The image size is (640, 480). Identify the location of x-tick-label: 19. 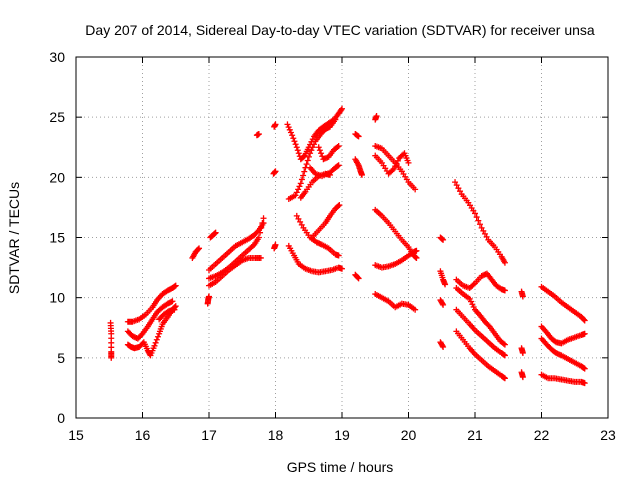
(342, 435).